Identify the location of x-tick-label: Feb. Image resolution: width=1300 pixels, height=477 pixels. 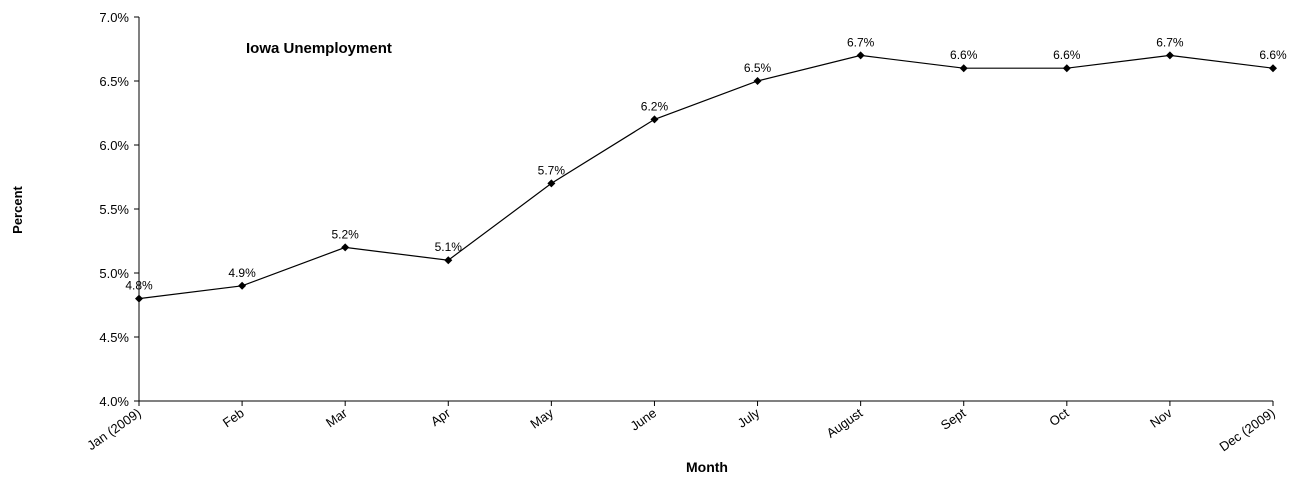
(233, 417).